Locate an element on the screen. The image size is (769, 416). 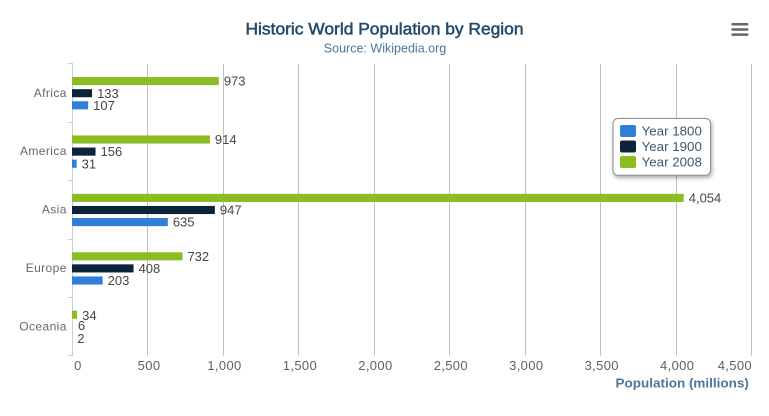
svg-text: 2,000 is located at coordinates (375, 365).